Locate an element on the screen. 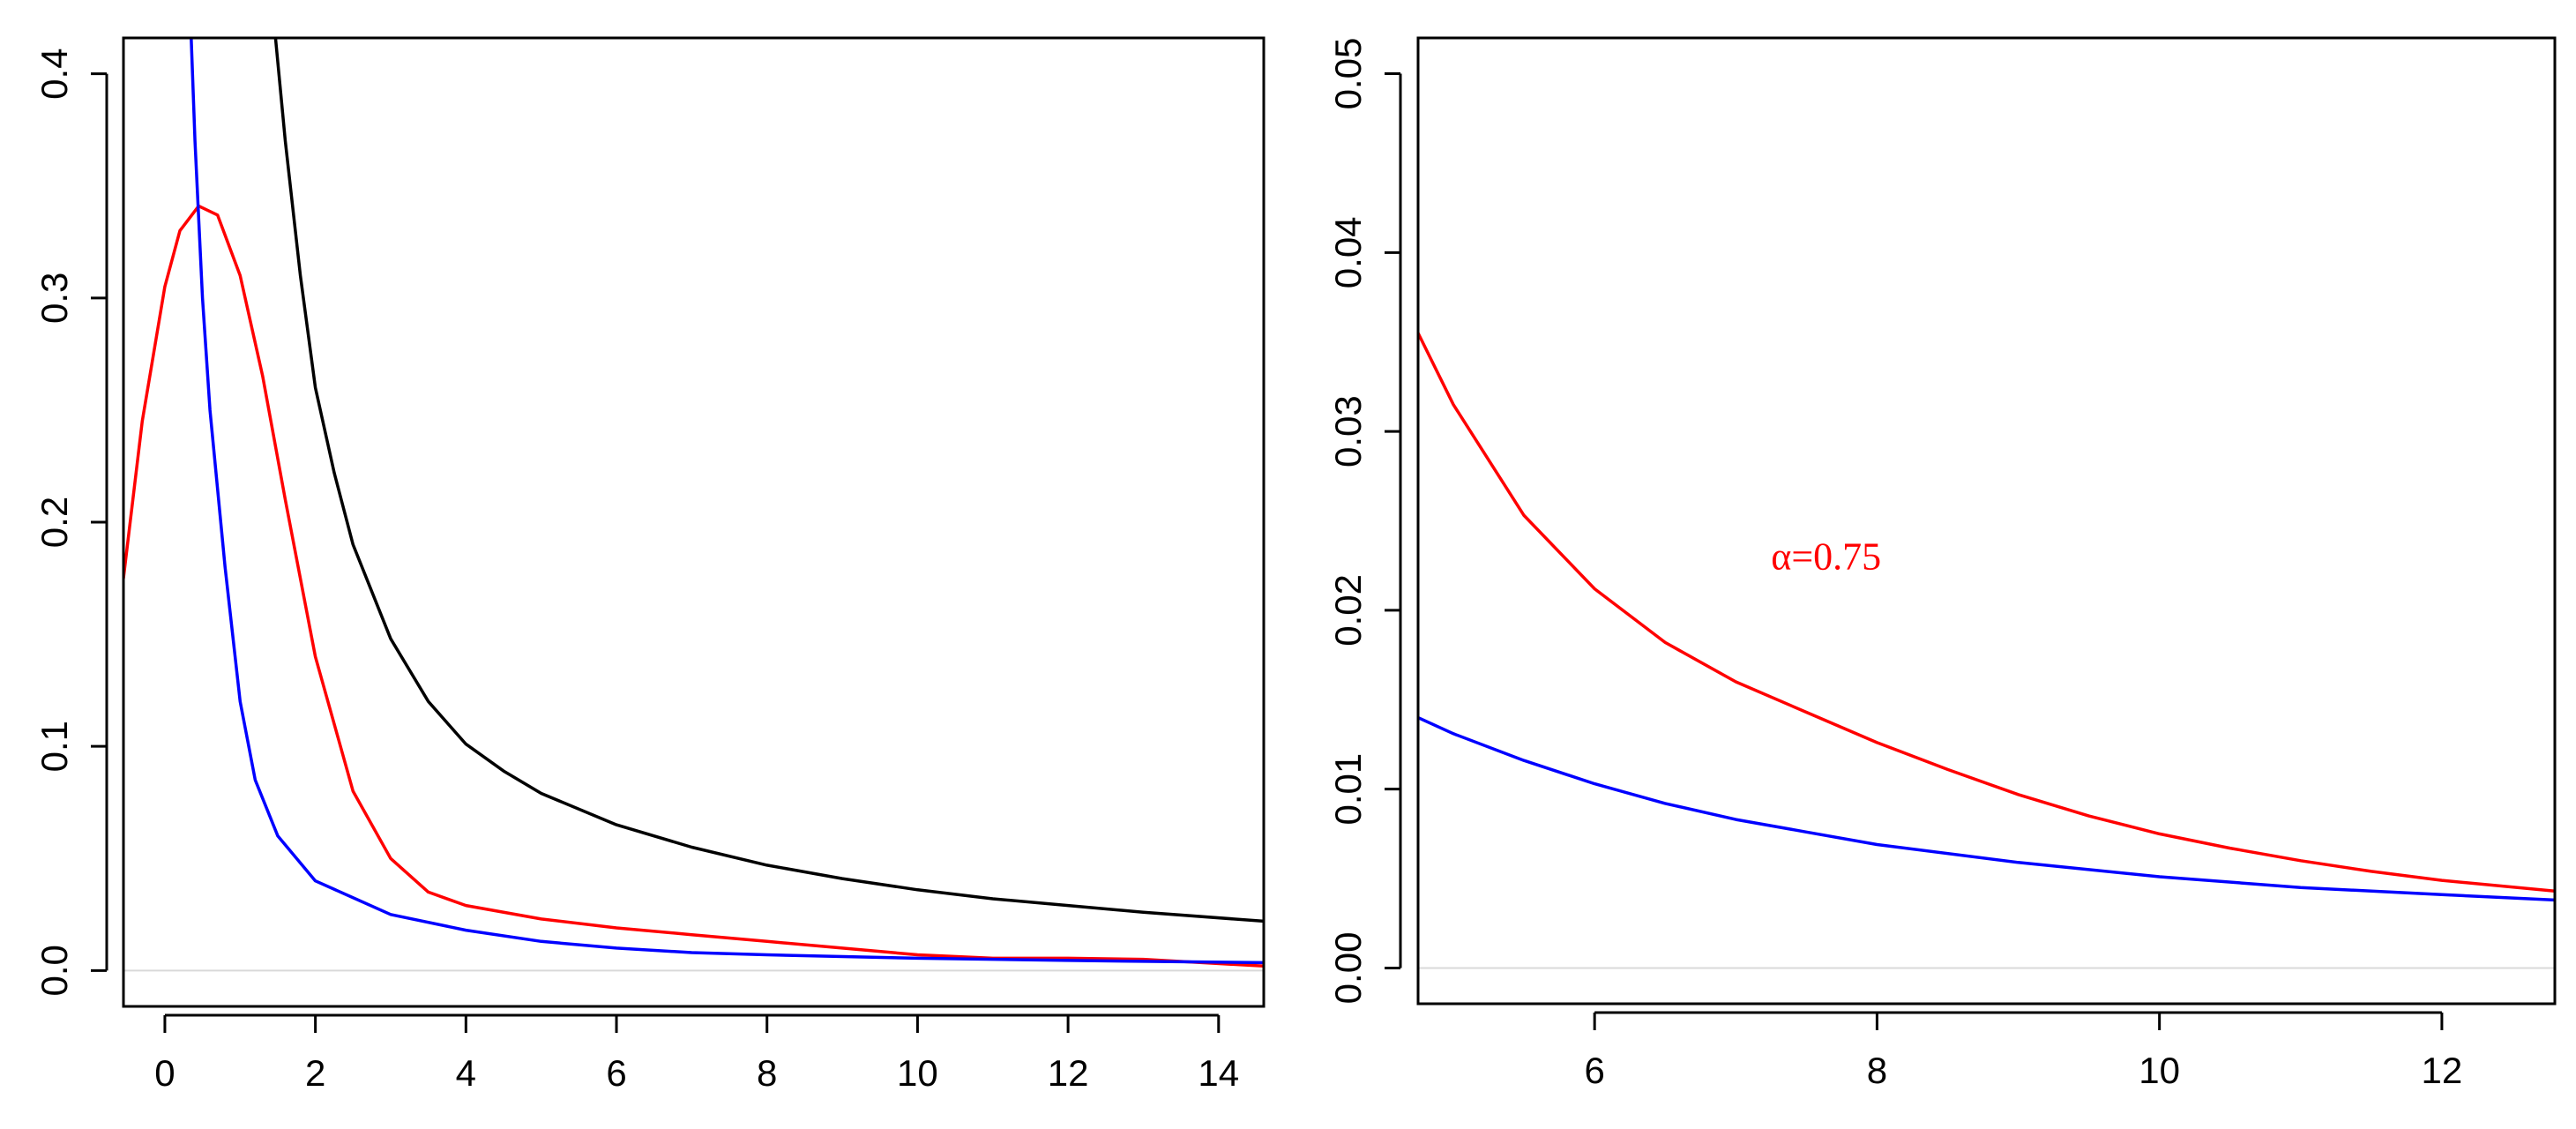 Image resolution: width=2576 pixels, height=1129 pixels. right-series-1-line is located at coordinates (1986, 809).